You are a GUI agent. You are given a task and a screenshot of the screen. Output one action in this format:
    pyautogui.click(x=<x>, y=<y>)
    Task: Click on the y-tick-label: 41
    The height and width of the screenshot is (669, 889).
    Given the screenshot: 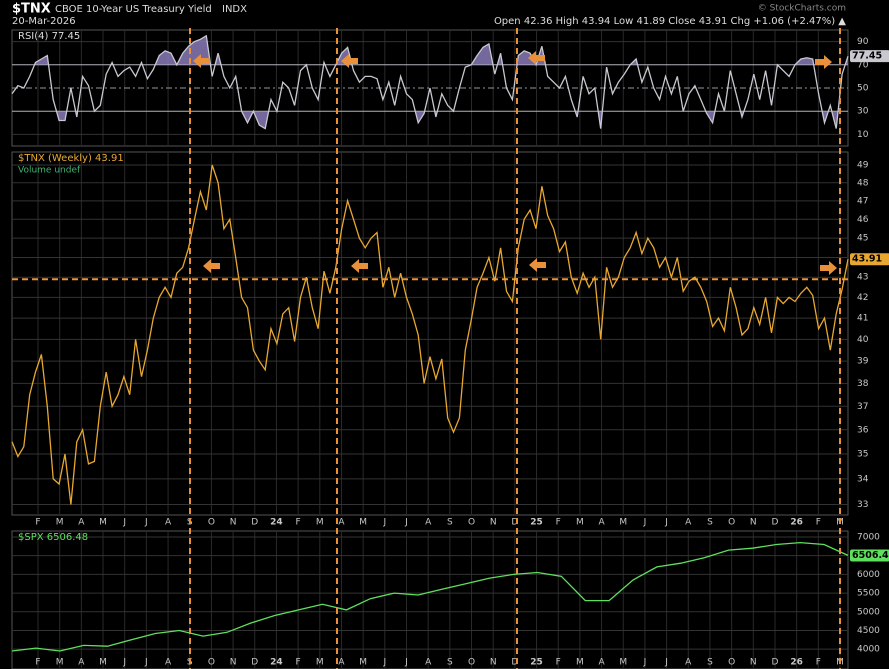 What is the action you would take?
    pyautogui.click(x=862, y=319)
    